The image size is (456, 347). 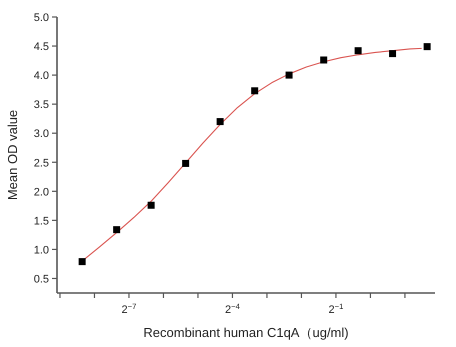 I want to click on x-title: Recombinant human C1qA（ug/ml), so click(x=246, y=332).